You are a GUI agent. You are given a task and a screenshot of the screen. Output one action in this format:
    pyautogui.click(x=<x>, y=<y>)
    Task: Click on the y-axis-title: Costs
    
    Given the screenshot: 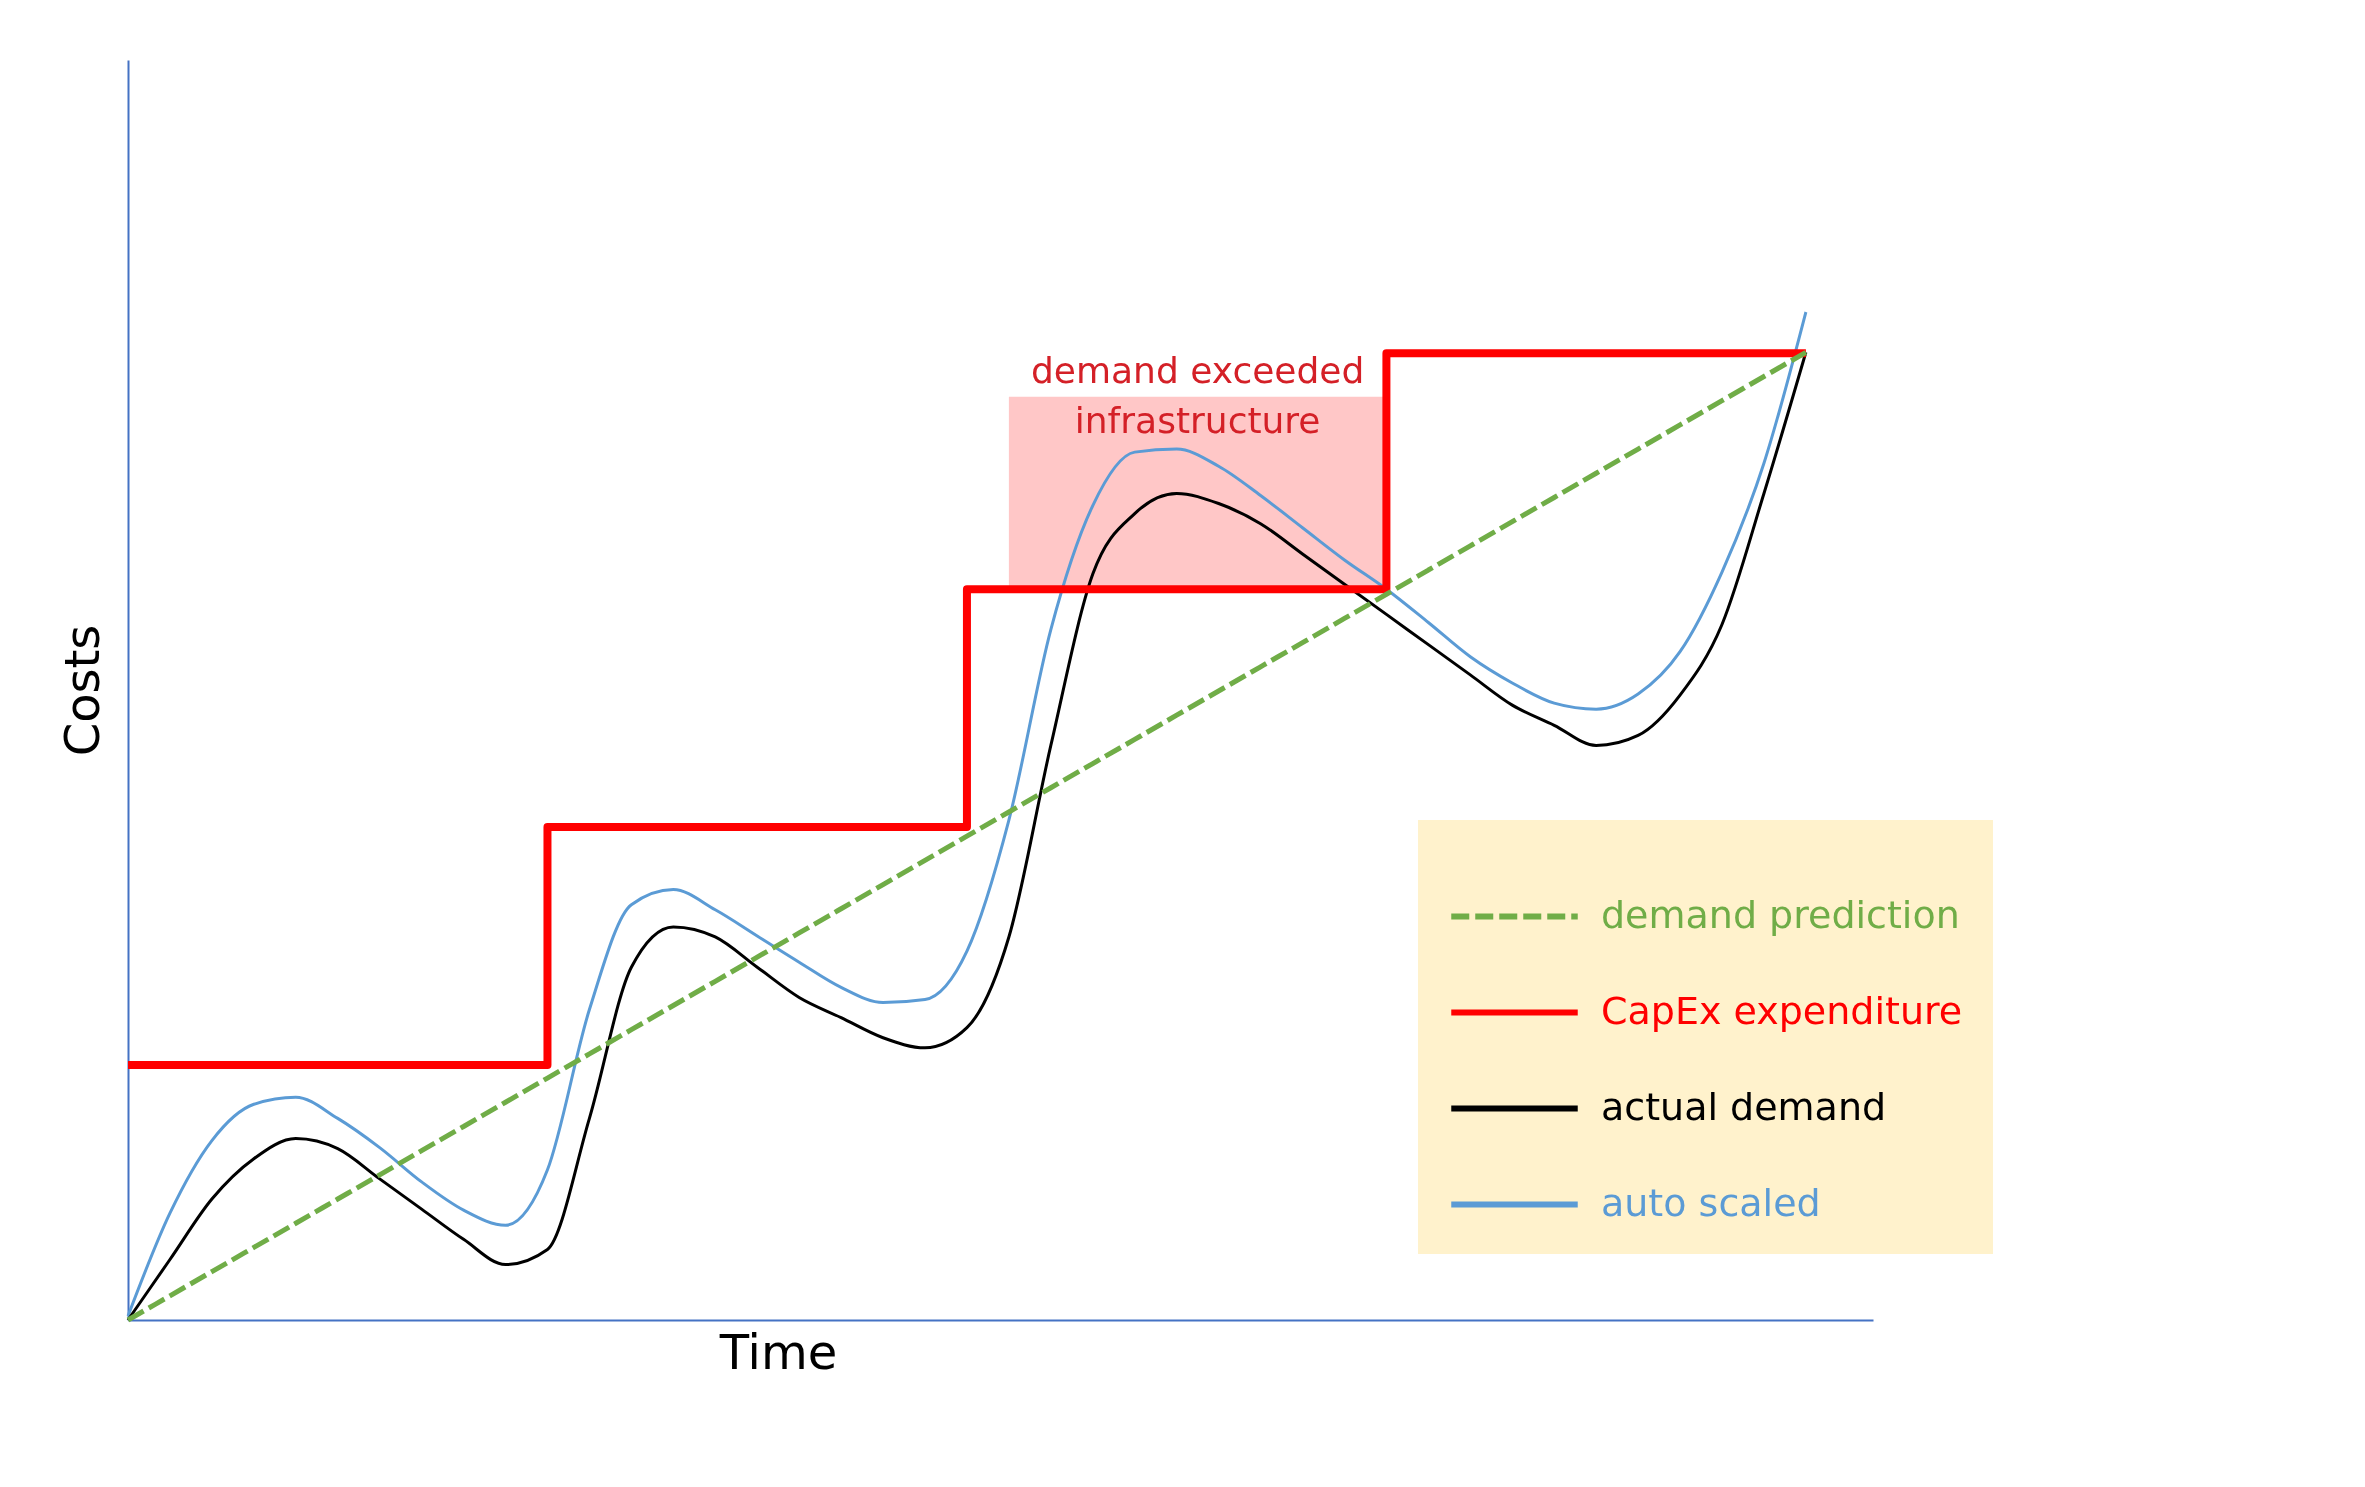 What is the action you would take?
    pyautogui.click(x=81, y=690)
    